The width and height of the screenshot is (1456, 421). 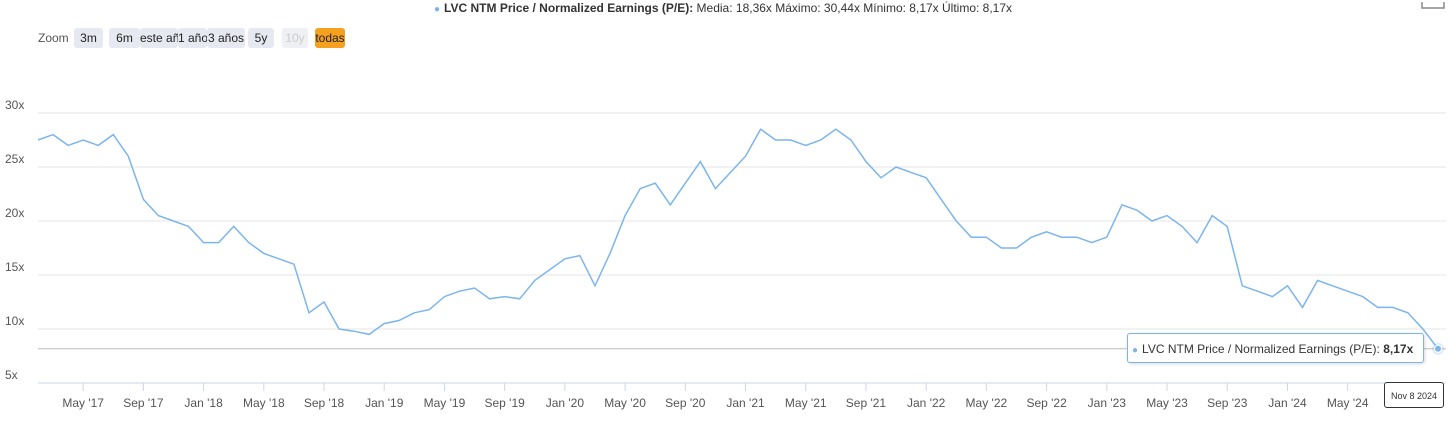 I want to click on x-tick-label: Sep '19, so click(x=505, y=403).